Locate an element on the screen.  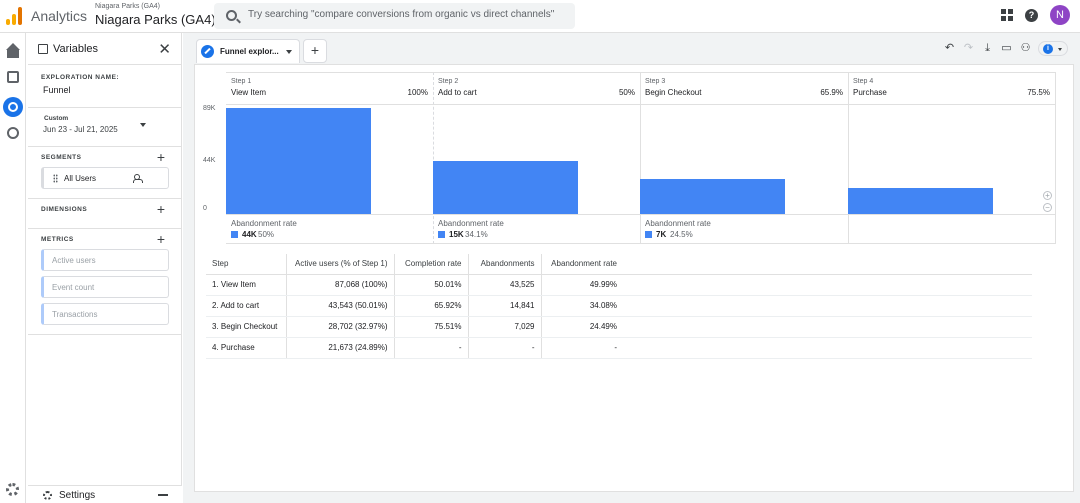
settings-label: Settings is located at coordinates (77, 495).